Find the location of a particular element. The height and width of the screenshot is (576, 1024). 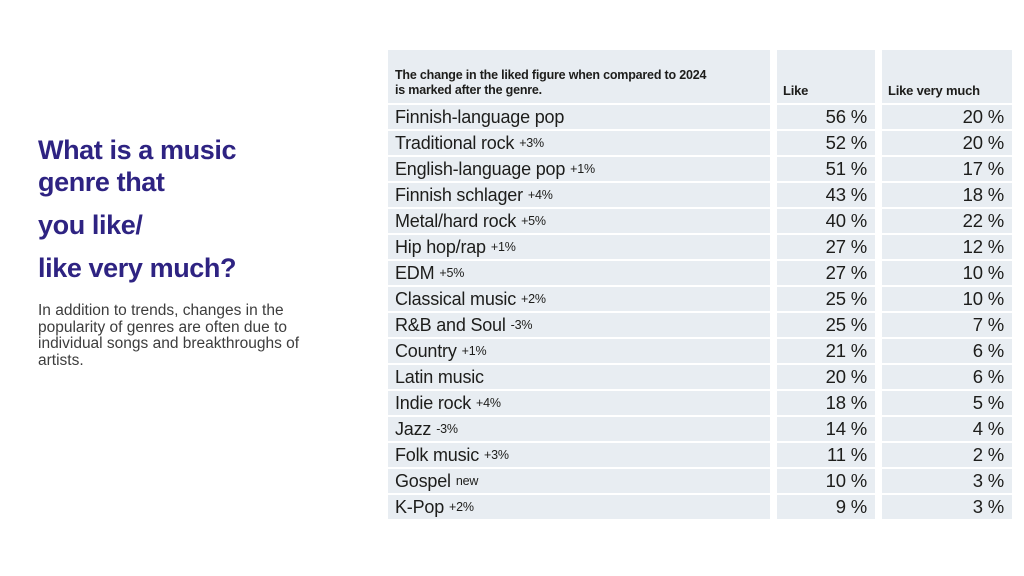

table-row: Indie rock +4% 18 % 5 % is located at coordinates (700, 403).